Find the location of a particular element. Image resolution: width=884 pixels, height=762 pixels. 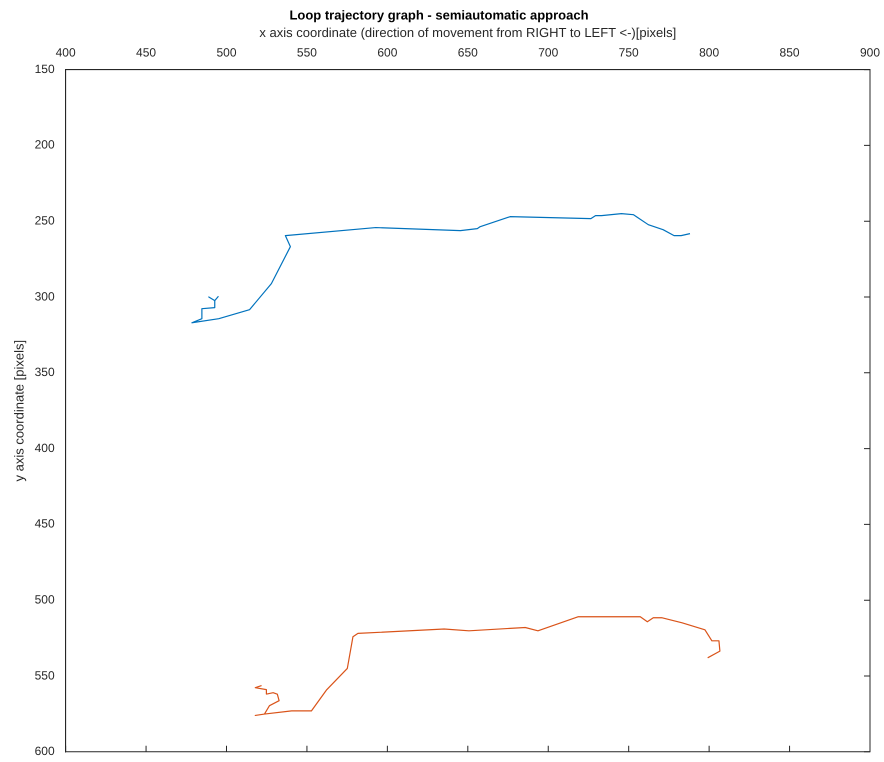

x-tick-label: 450 is located at coordinates (146, 53).